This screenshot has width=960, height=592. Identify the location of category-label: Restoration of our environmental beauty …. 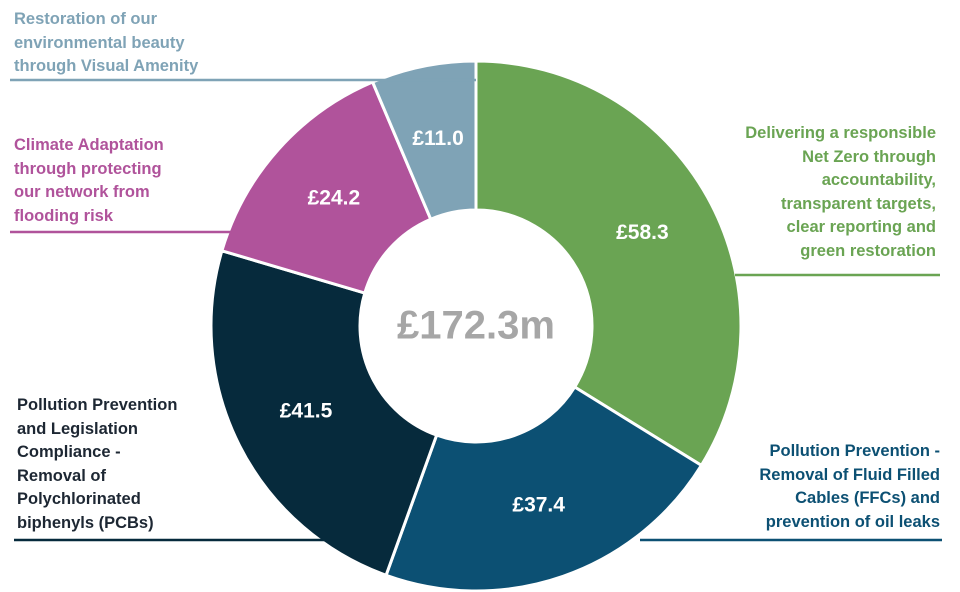
(106, 42).